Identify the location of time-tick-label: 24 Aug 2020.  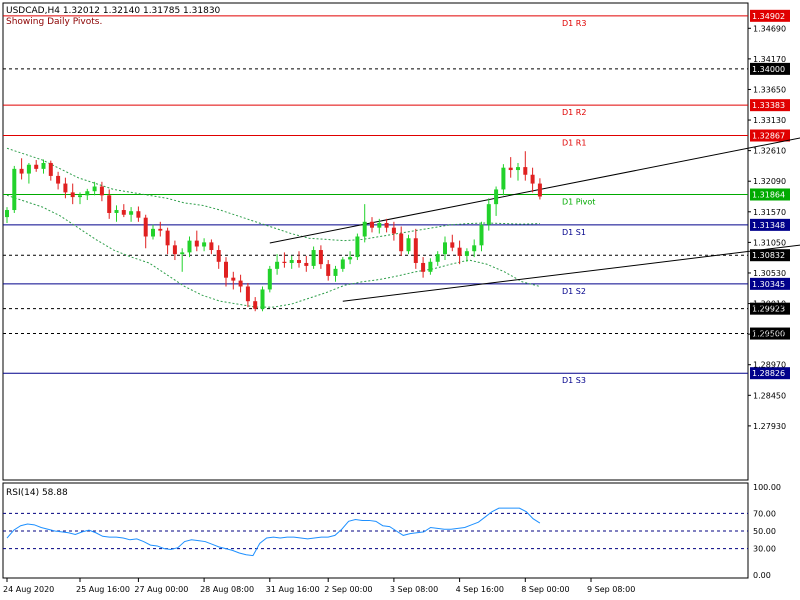
(28, 589).